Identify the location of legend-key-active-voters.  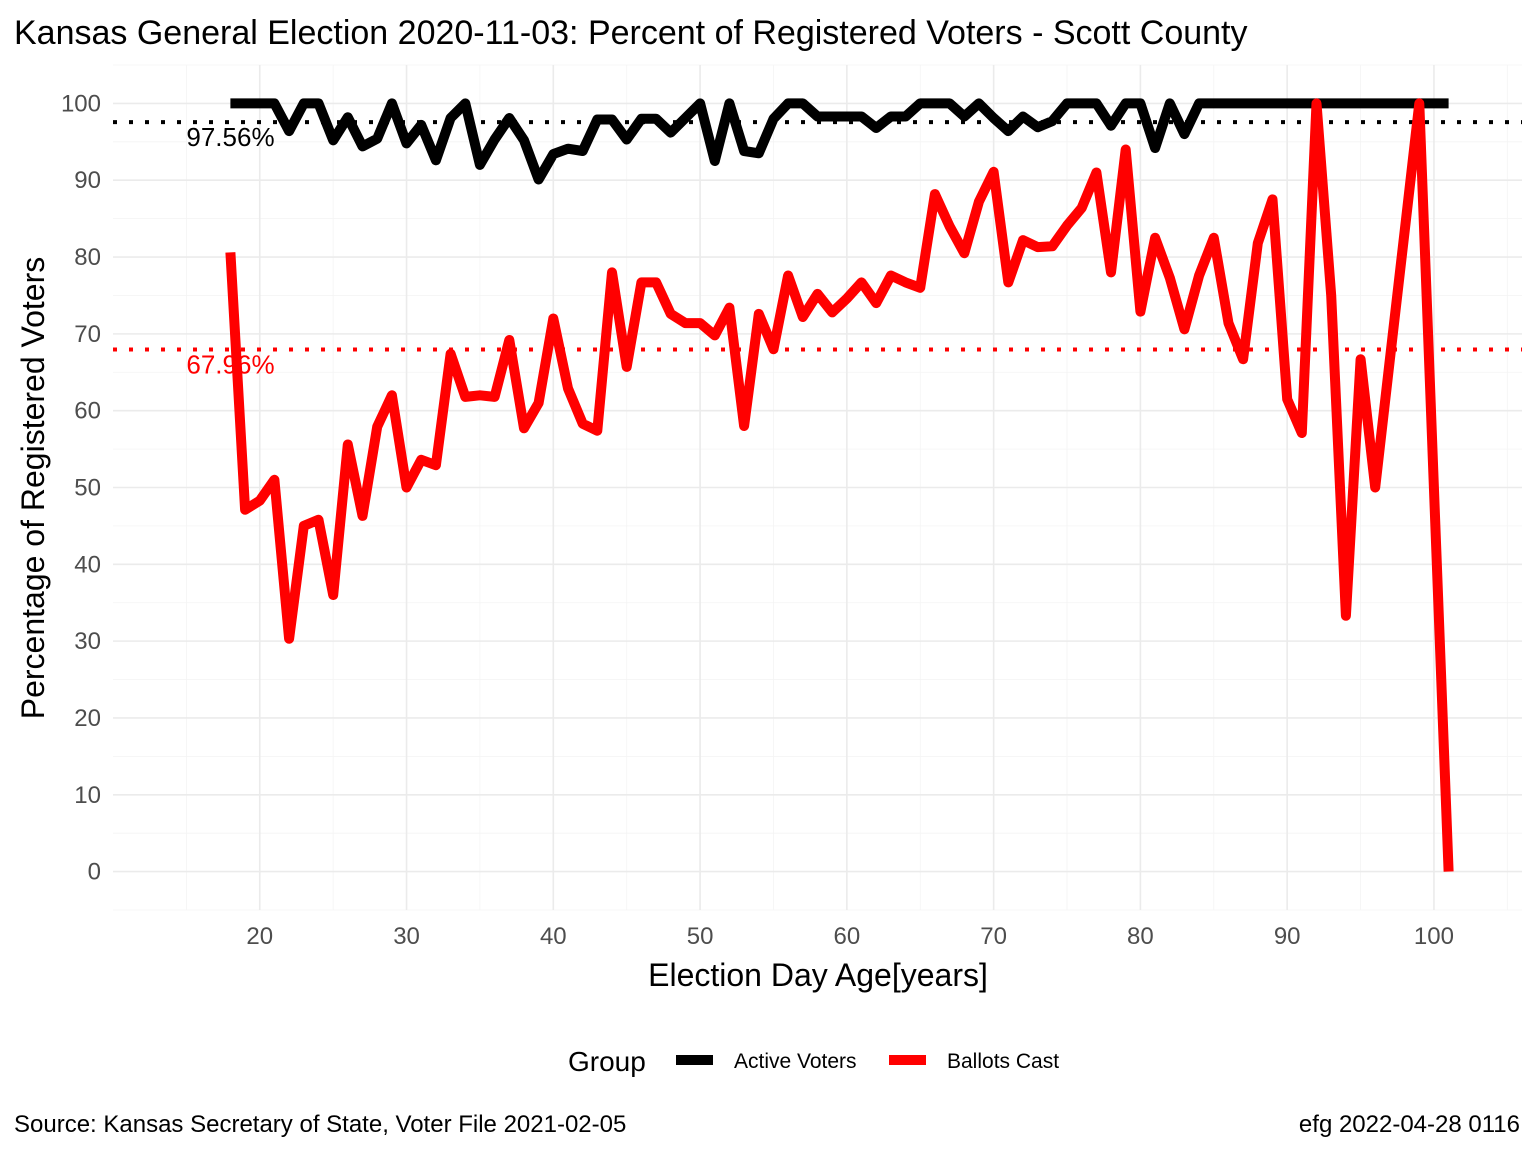
(694, 1060).